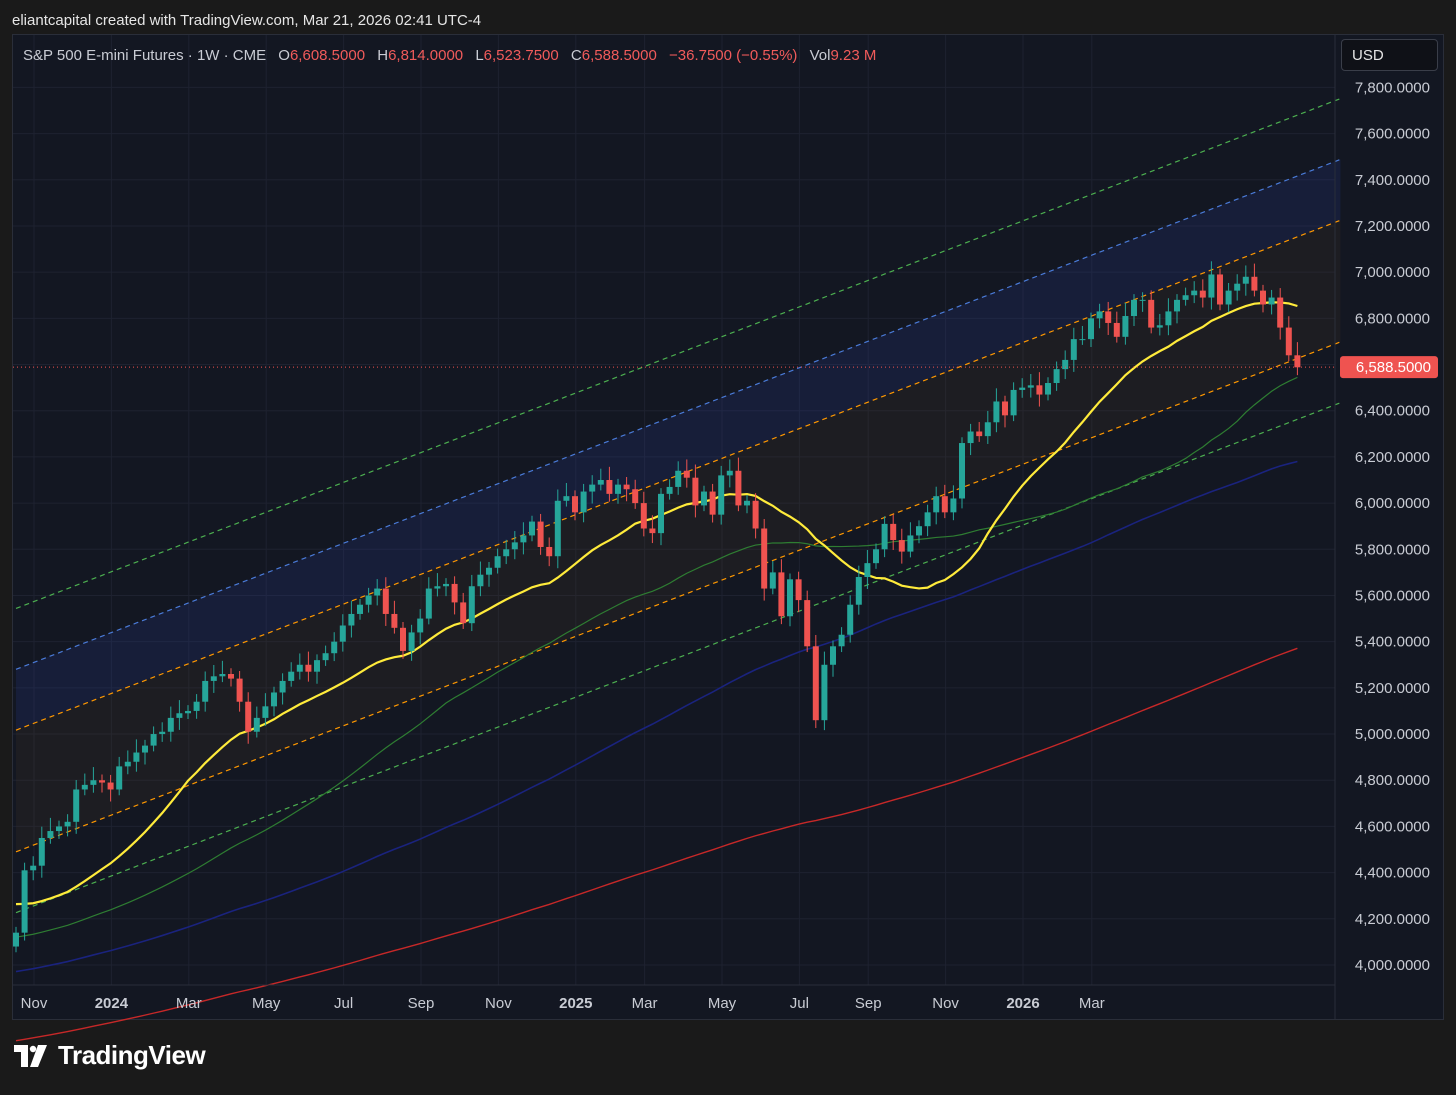  What do you see at coordinates (1389, 55) in the screenshot?
I see `currency-button: USD` at bounding box center [1389, 55].